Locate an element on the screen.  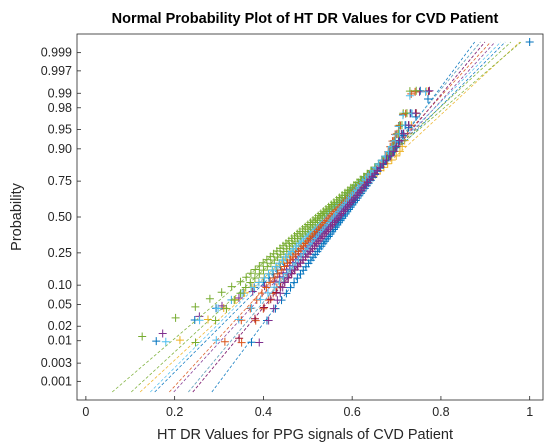
x-tick-label: 0 is located at coordinates (85, 412).